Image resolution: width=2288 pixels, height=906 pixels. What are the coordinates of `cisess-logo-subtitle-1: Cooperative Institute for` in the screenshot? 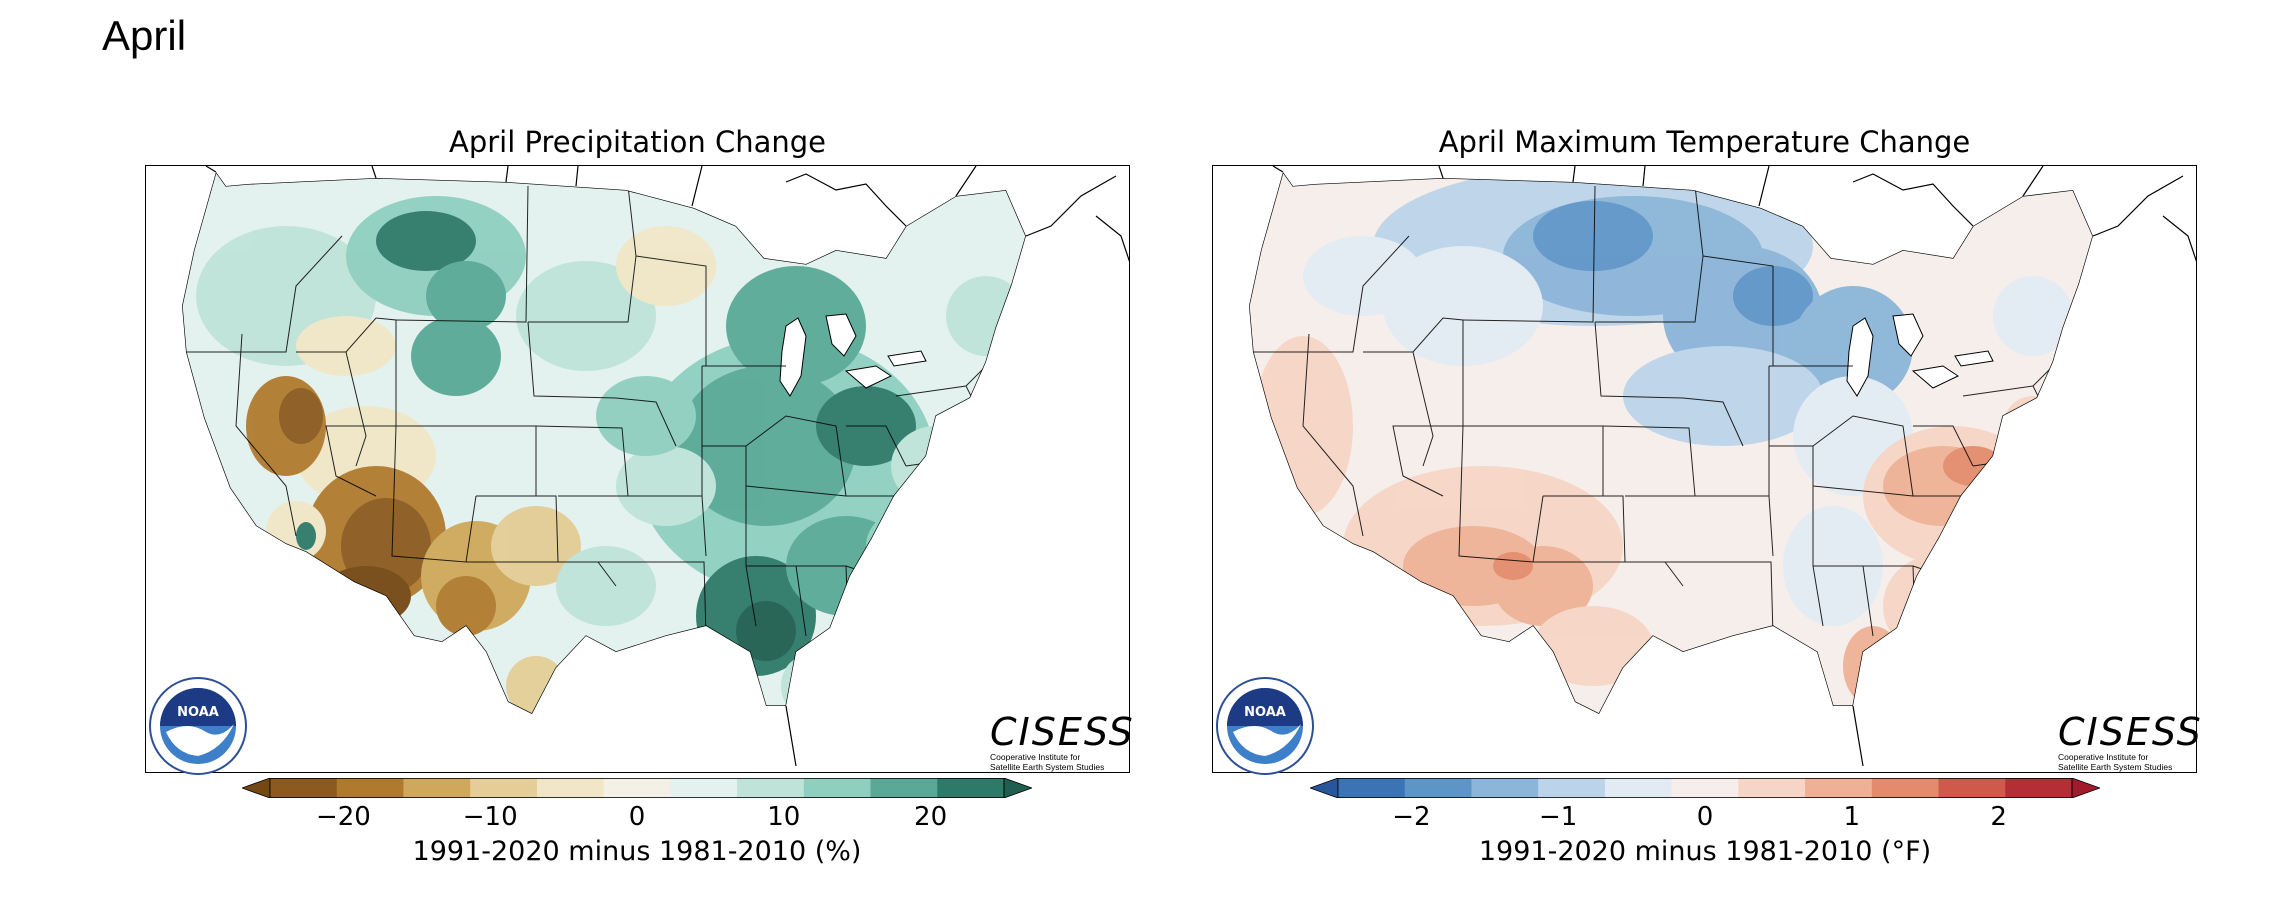 It's located at (1035, 757).